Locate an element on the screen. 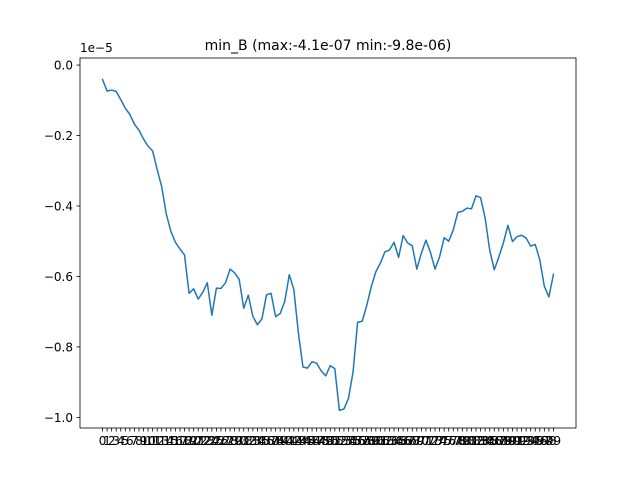  x-tick-label: 12 is located at coordinates (157, 441).